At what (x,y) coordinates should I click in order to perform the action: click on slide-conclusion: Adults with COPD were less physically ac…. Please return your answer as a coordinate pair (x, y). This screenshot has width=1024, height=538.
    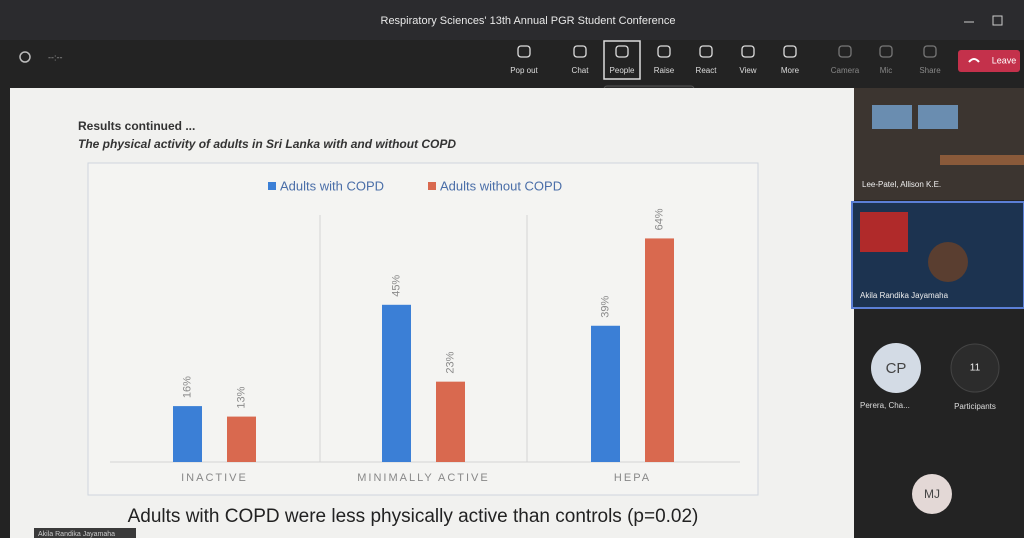
    Looking at the image, I should click on (413, 516).